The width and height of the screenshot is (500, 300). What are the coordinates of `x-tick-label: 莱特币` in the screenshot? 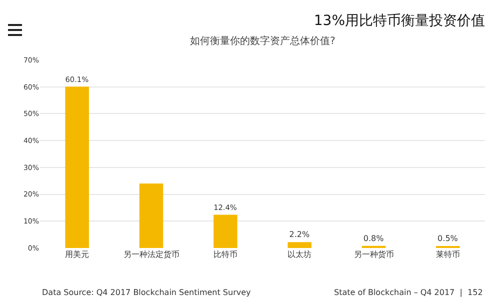 It's located at (448, 254).